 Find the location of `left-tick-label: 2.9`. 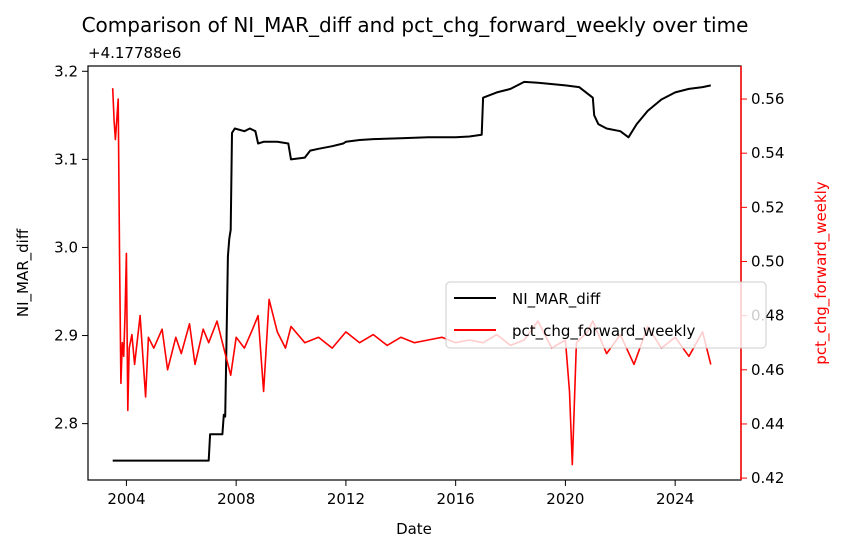

left-tick-label: 2.9 is located at coordinates (66, 336).